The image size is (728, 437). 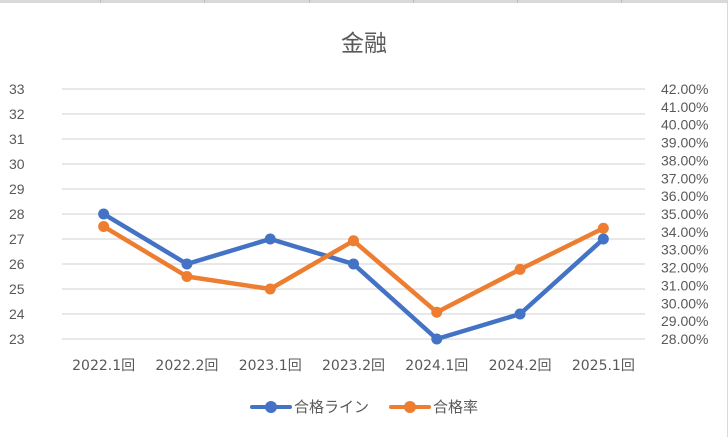 I want to click on y2-tick-label: 41.00%, so click(x=684, y=107).